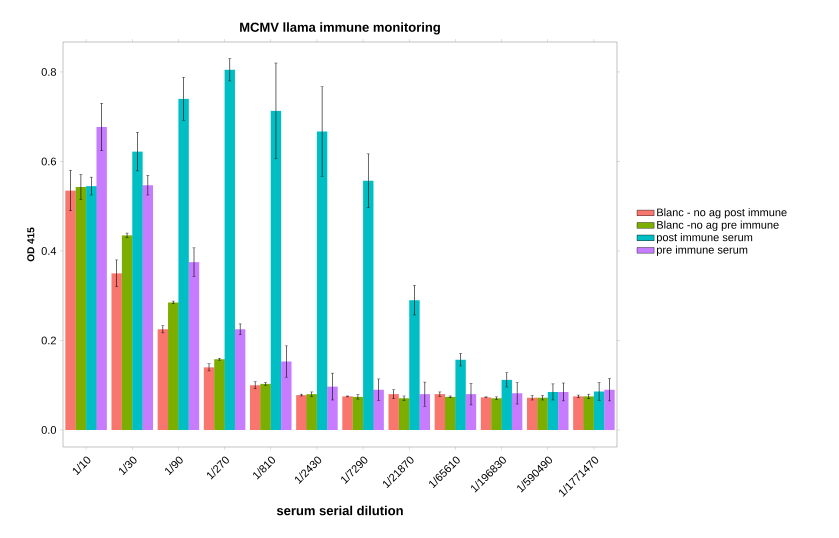  Describe the element at coordinates (49, 340) in the screenshot. I see `y-tick-label: 0.2` at that location.